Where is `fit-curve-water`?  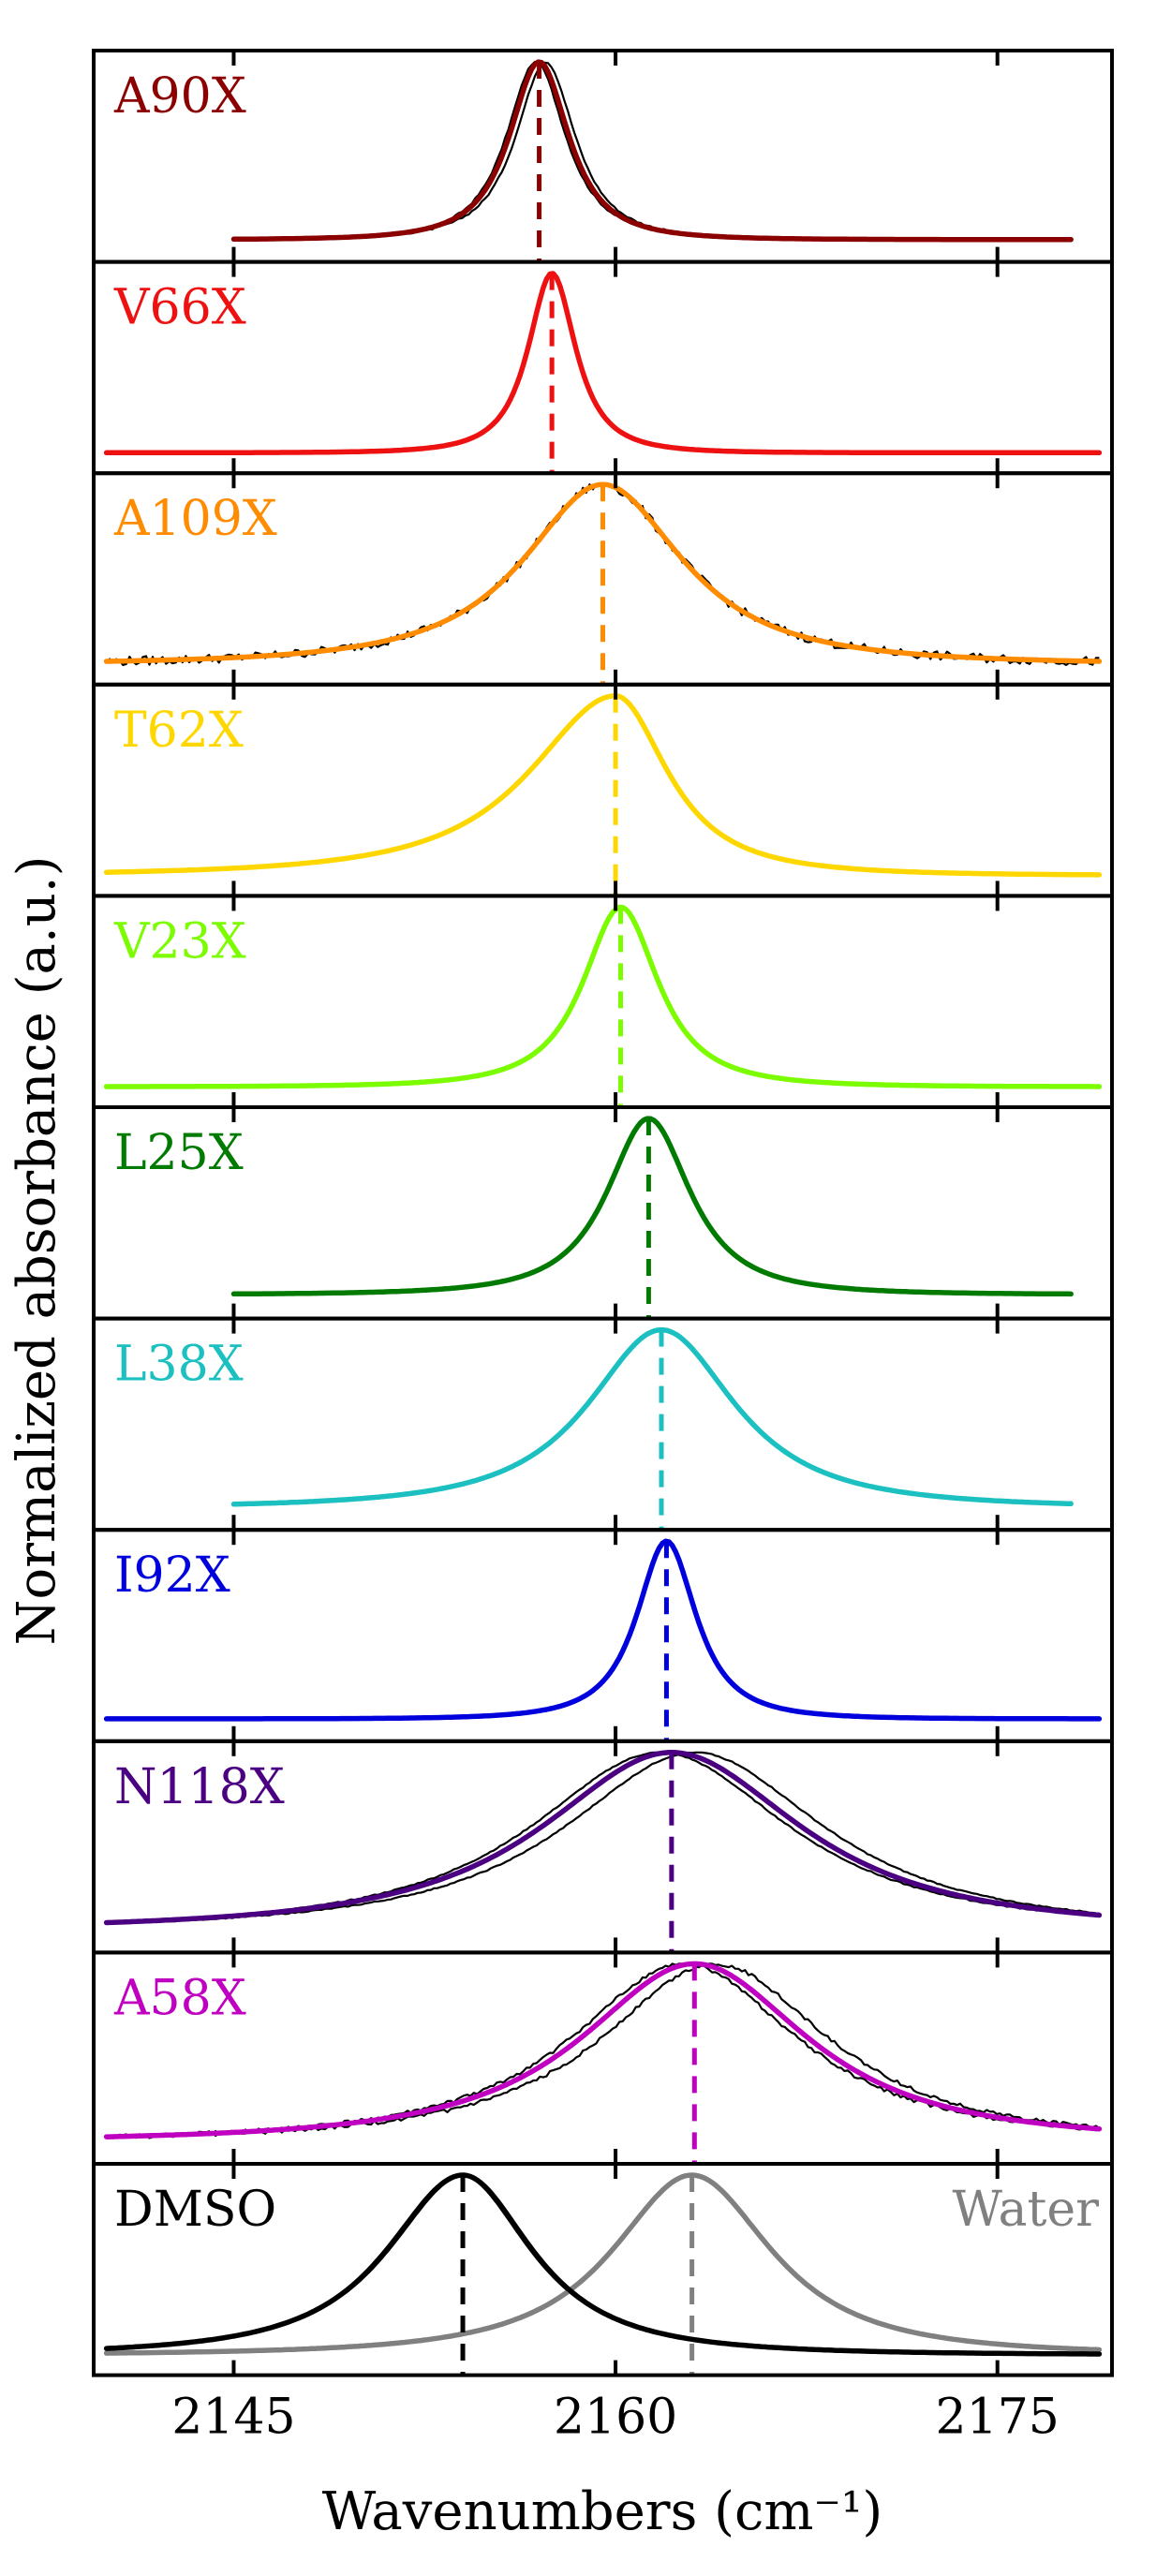
fit-curve-water is located at coordinates (603, 2264).